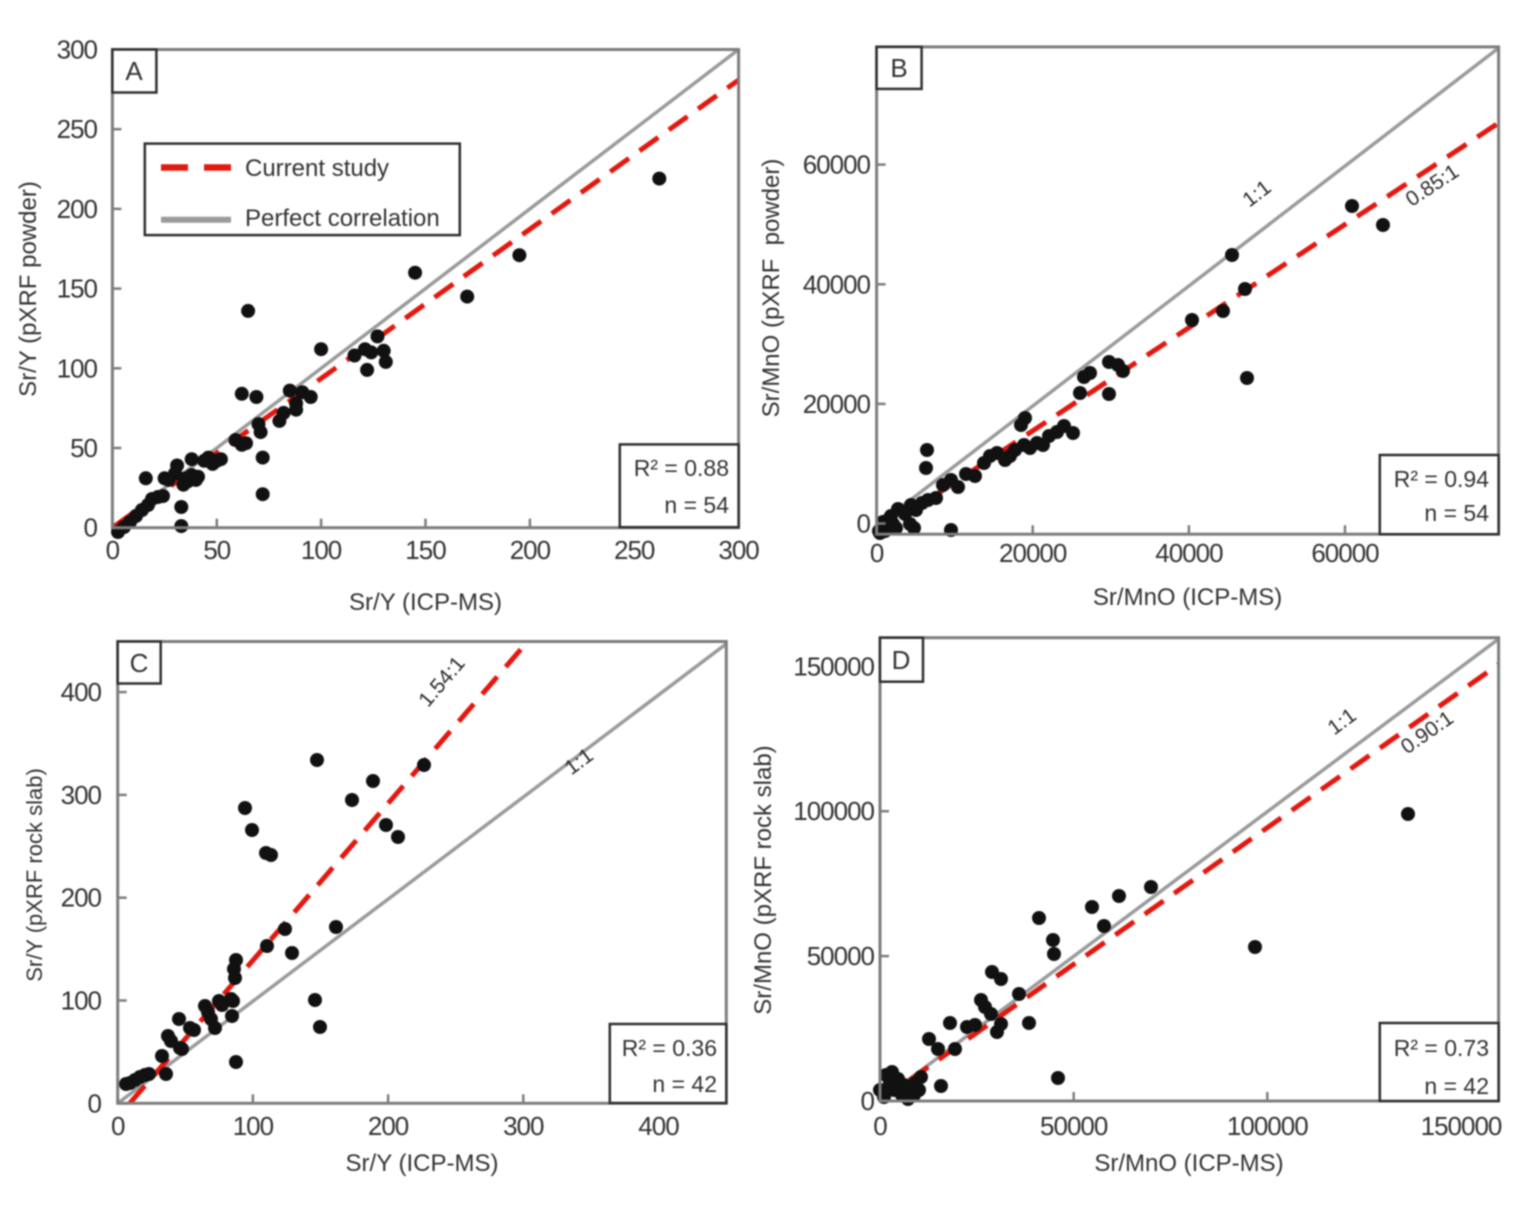 The height and width of the screenshot is (1215, 1539). Describe the element at coordinates (669, 1048) in the screenshot. I see `svg-text: R² = 0.36` at that location.